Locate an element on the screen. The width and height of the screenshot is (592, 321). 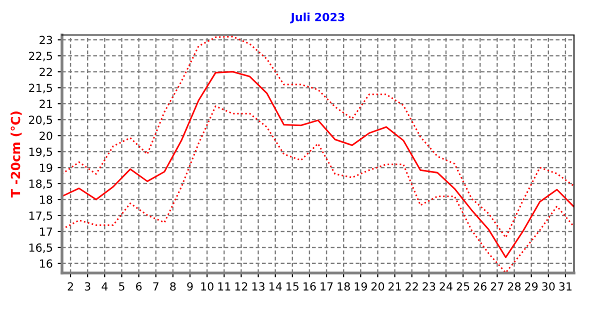
x-tick-label: 18 is located at coordinates (344, 286).